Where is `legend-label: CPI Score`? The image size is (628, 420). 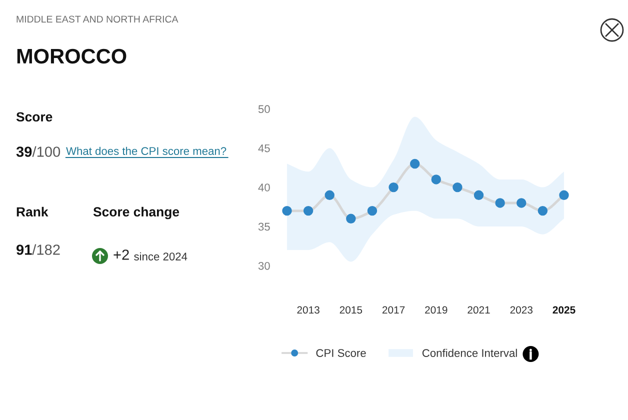
legend-label: CPI Score is located at coordinates (341, 353).